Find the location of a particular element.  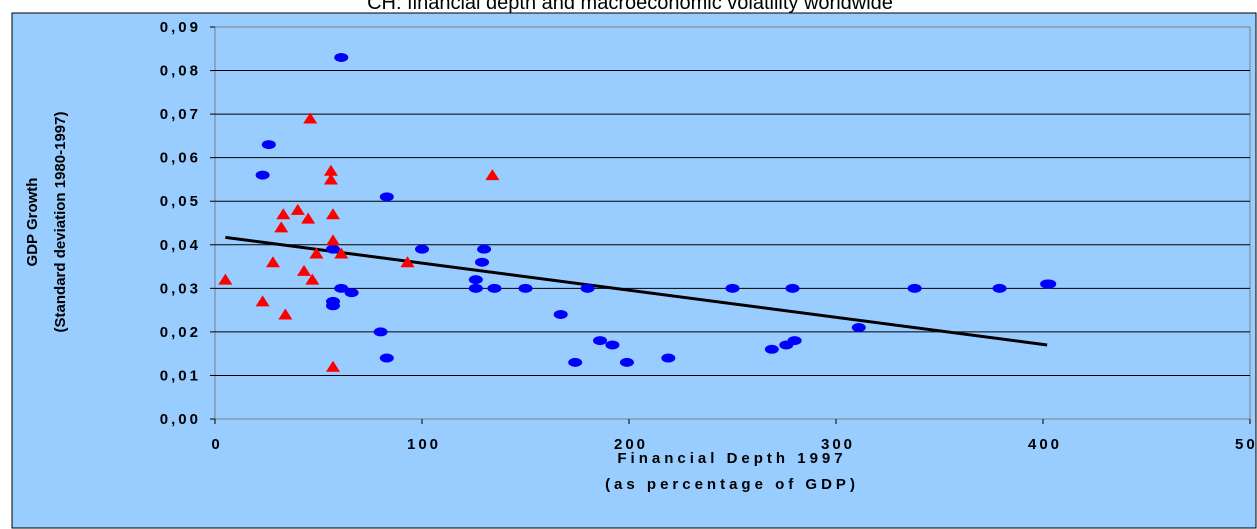

x-axis-ticks: 0 100 200 300 400 500 is located at coordinates (734, 436).